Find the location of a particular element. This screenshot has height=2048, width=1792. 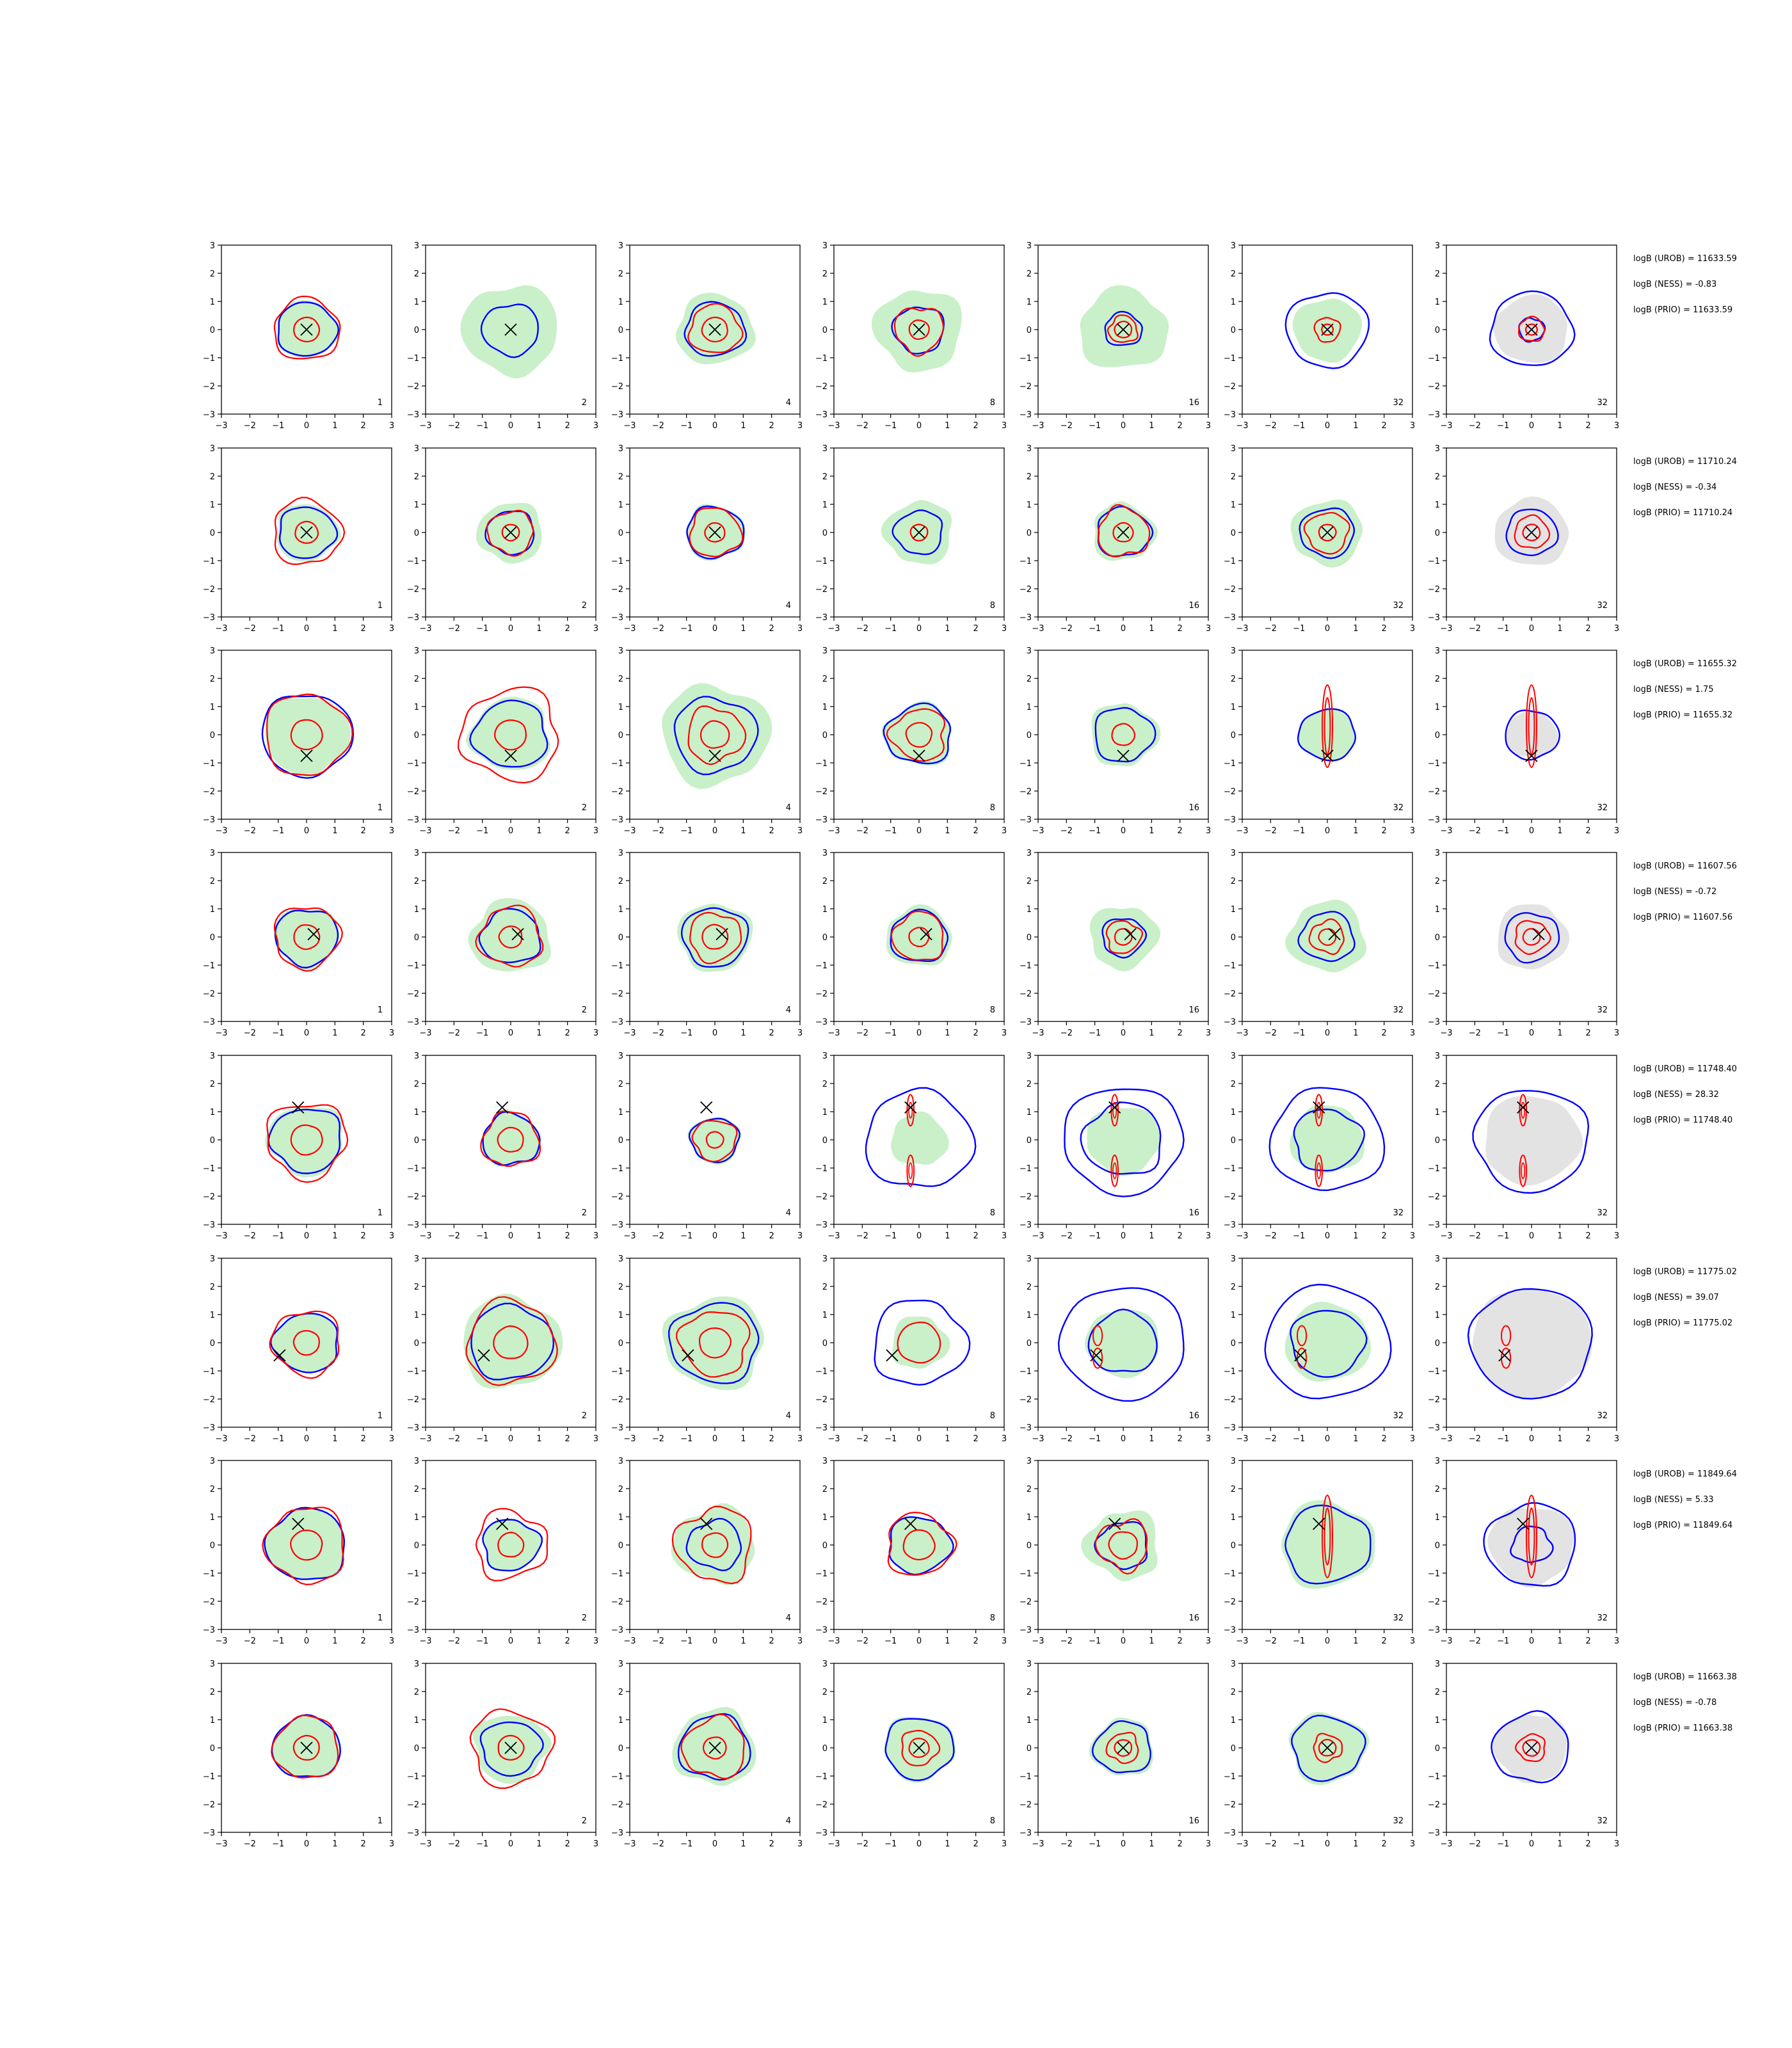

panel-count-label: 4 is located at coordinates (788, 1010).